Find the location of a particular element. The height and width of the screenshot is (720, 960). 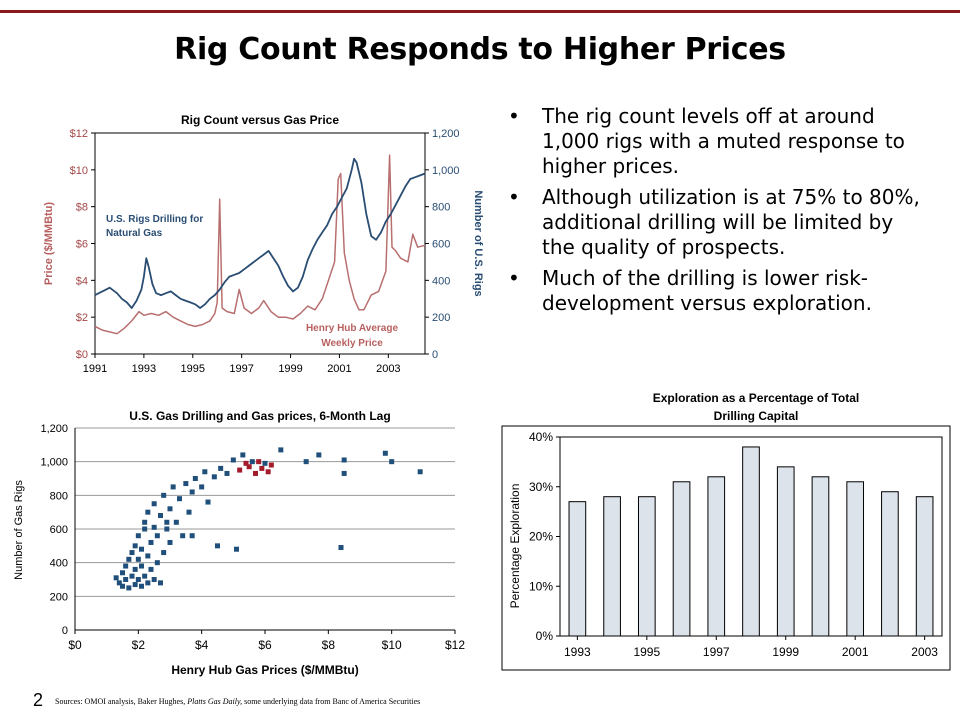

chart2-ytick-label: 800 is located at coordinates (59, 496).